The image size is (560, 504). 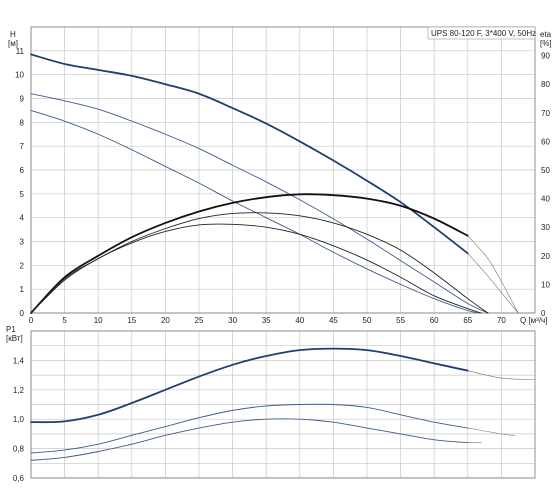 I want to click on x-tick-label: 40, so click(x=299, y=320).